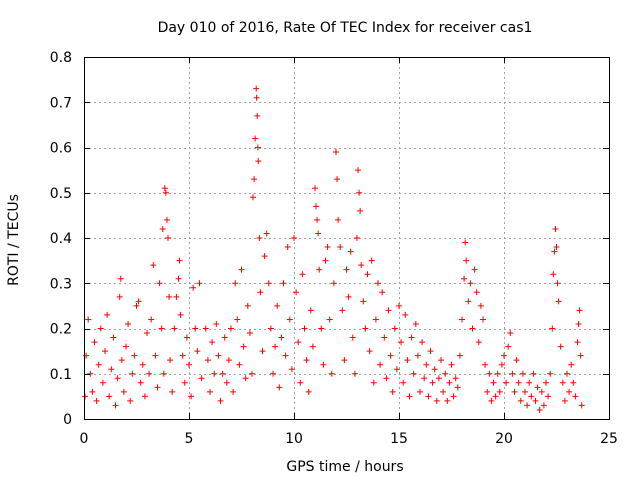 The image size is (640, 480). Describe the element at coordinates (84, 439) in the screenshot. I see `x-tick-label: 0` at that location.